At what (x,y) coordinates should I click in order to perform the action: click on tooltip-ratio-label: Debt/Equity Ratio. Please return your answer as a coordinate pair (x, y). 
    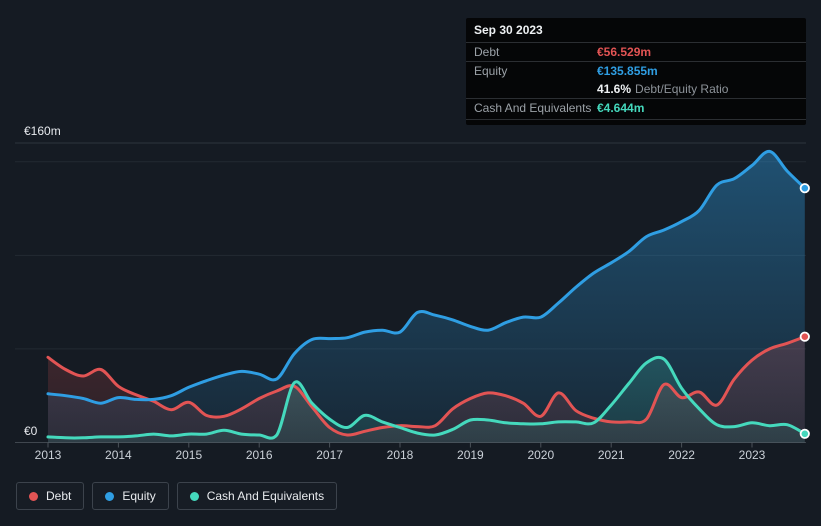
    Looking at the image, I should click on (682, 89).